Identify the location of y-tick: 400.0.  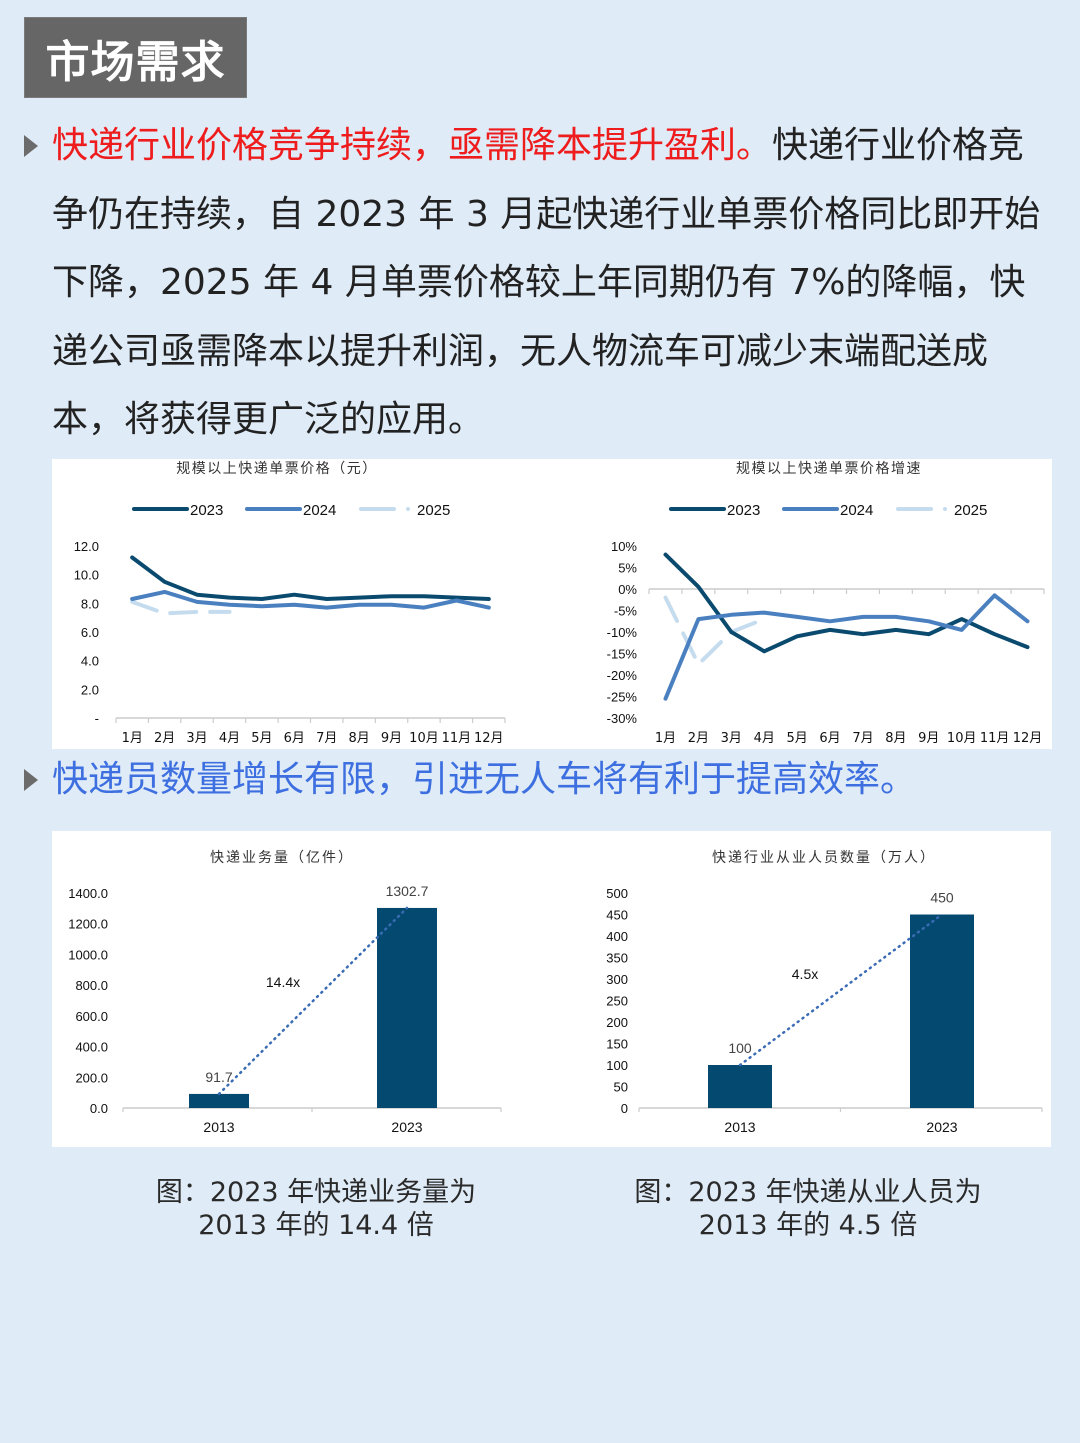
(91, 1047).